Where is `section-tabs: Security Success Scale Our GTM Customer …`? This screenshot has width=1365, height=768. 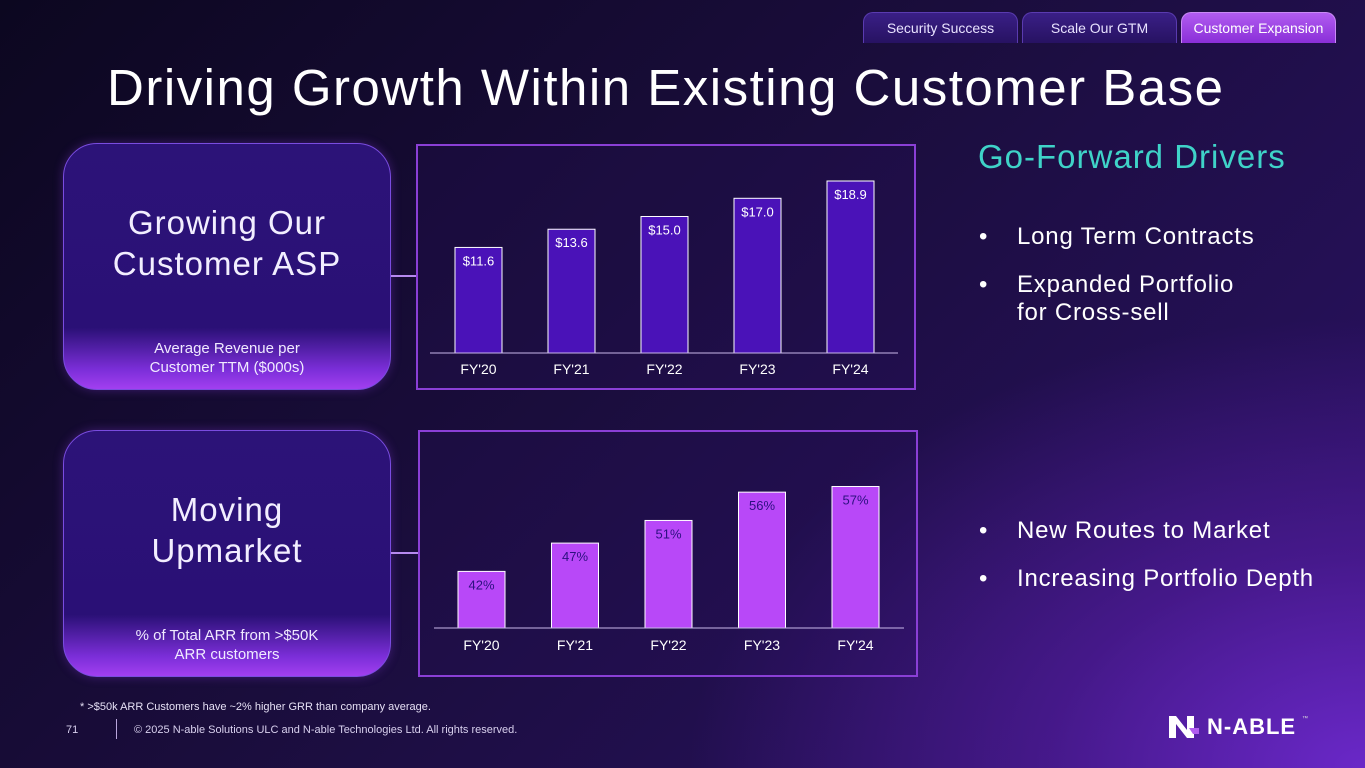
section-tabs: Security Success Scale Our GTM Customer … is located at coordinates (1099, 27).